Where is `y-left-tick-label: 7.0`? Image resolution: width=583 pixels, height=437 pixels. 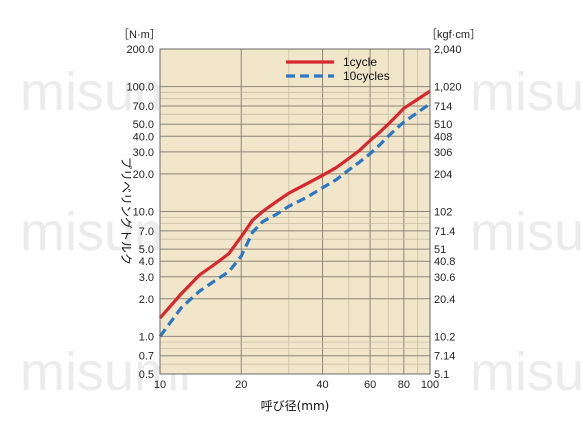 y-left-tick-label: 7.0 is located at coordinates (146, 232).